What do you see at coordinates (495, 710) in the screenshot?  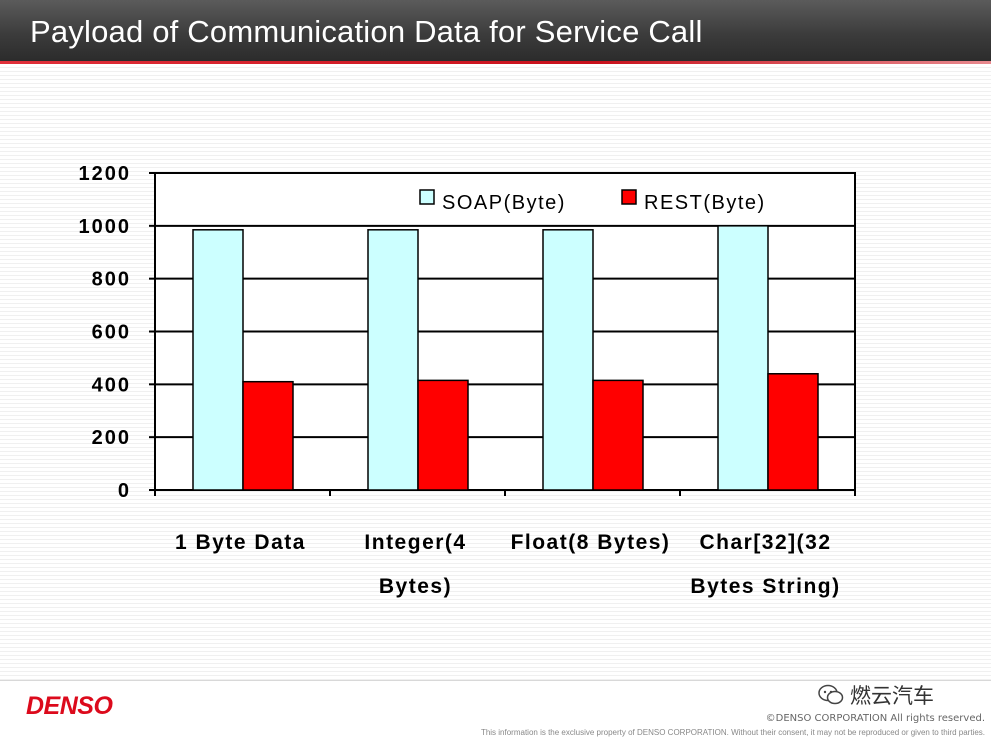 I see `footer` at bounding box center [495, 710].